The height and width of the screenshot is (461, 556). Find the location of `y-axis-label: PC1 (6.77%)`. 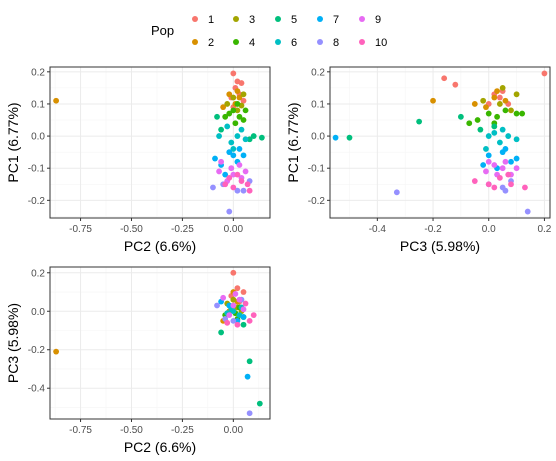

y-axis-label: PC1 (6.77%) is located at coordinates (293, 142).